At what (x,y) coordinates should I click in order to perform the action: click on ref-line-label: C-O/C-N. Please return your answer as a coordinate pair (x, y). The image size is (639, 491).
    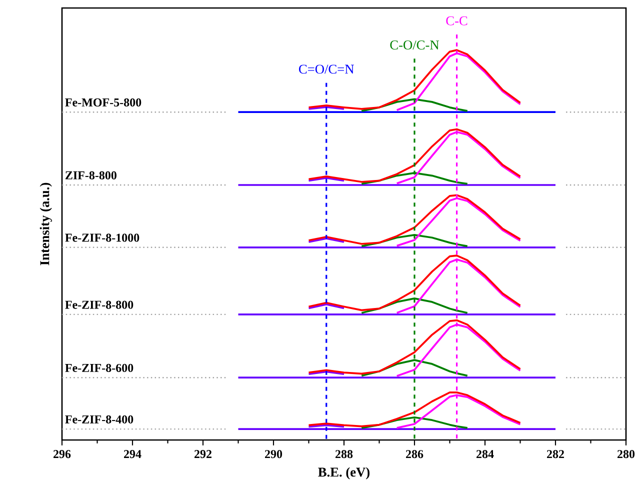
    Looking at the image, I should click on (415, 45).